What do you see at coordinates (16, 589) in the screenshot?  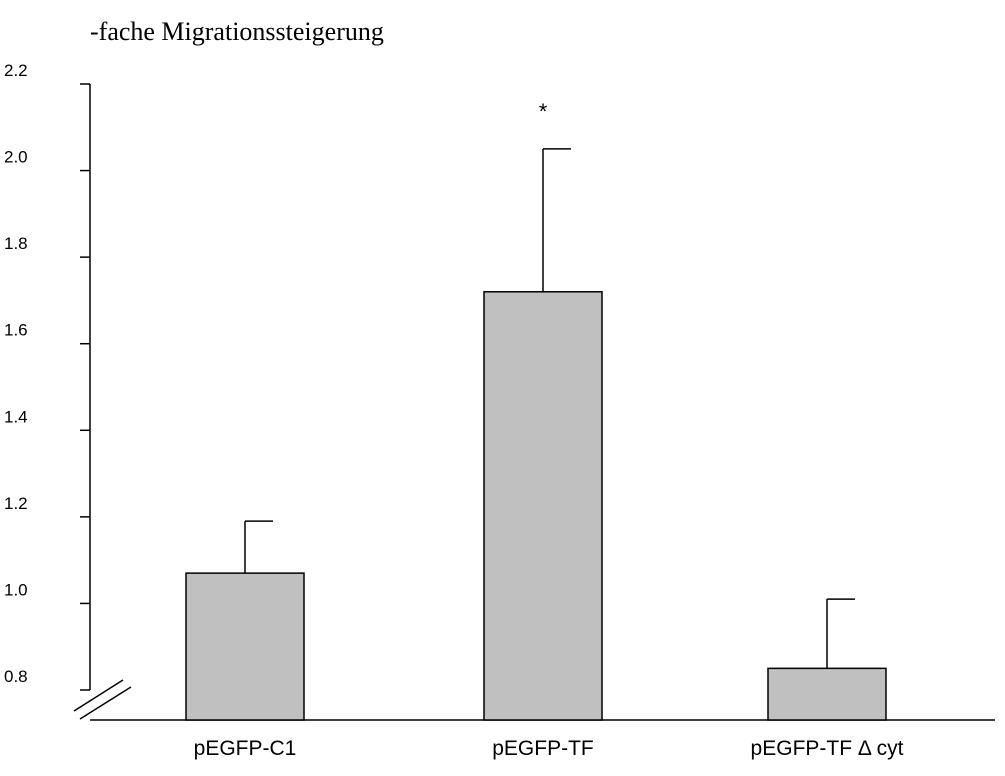 I see `y-tick-label: 1.0` at bounding box center [16, 589].